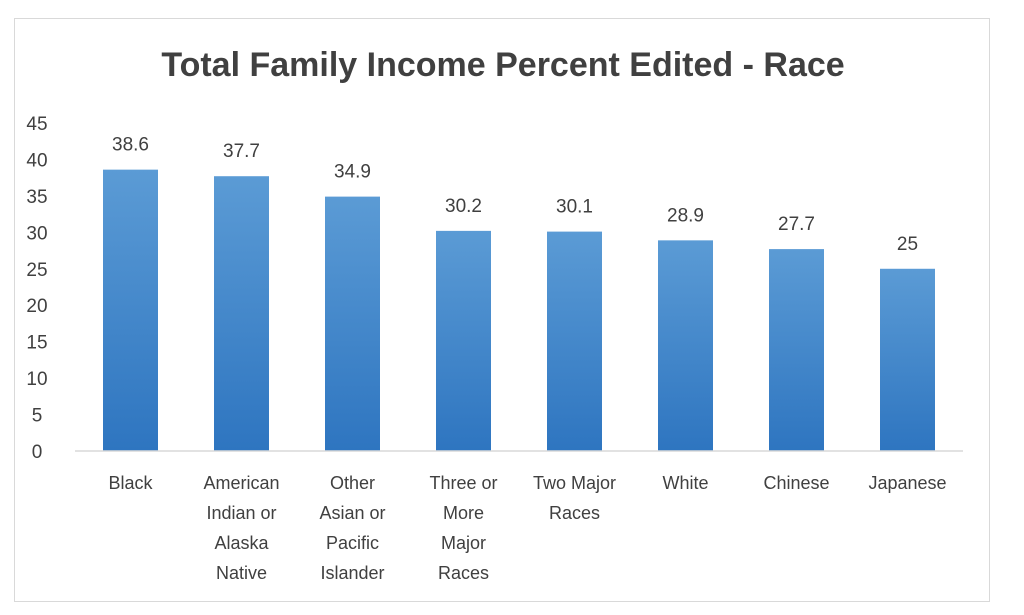 Image resolution: width=1024 pixels, height=615 pixels. Describe the element at coordinates (36, 379) in the screenshot. I see `y-tick-label: 10` at that location.